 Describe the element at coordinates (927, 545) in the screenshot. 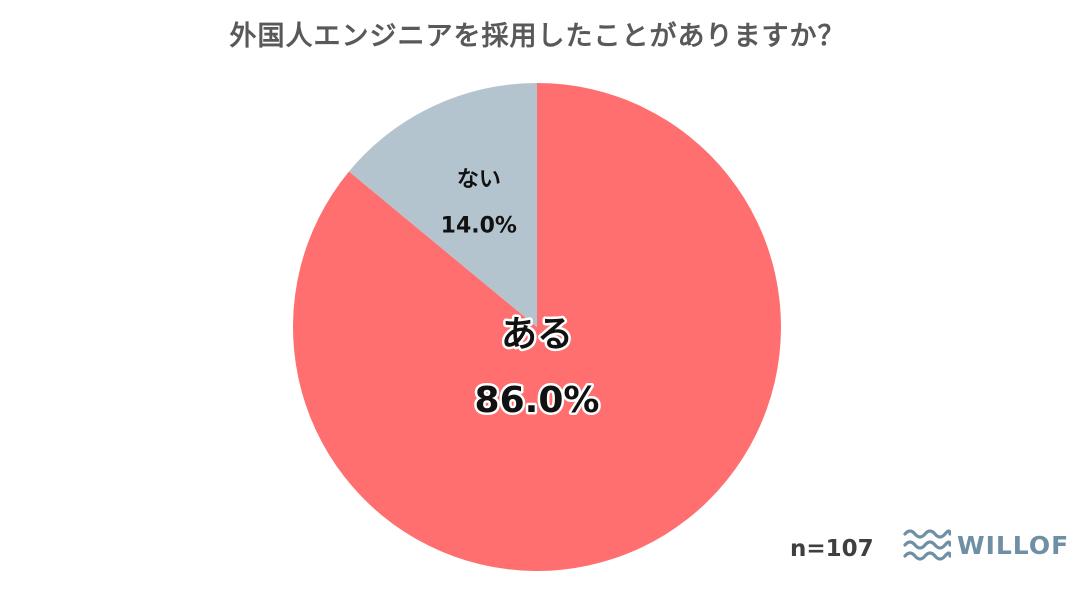

I see `wave-logo-icon` at that location.